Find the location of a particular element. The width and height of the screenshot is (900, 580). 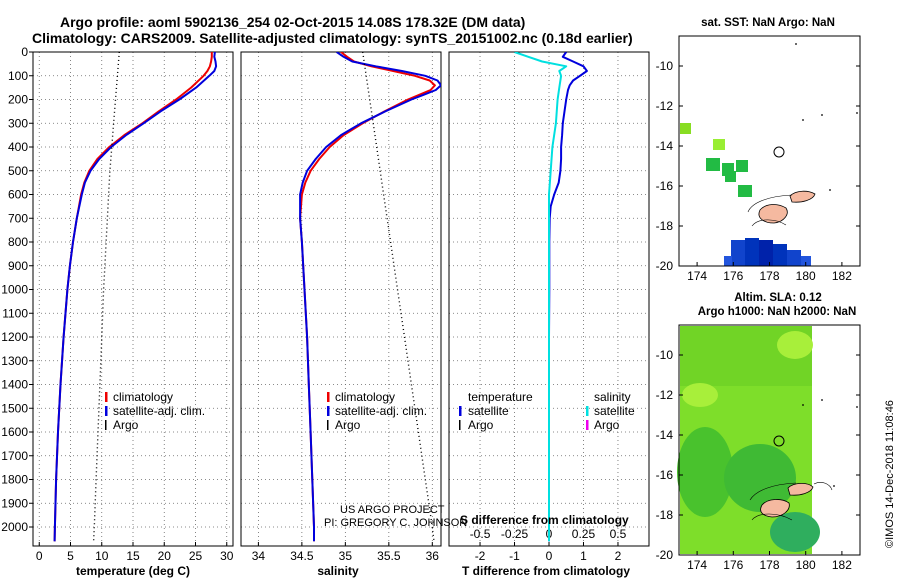

project-label: US ARGO PROJECT is located at coordinates (392, 510).